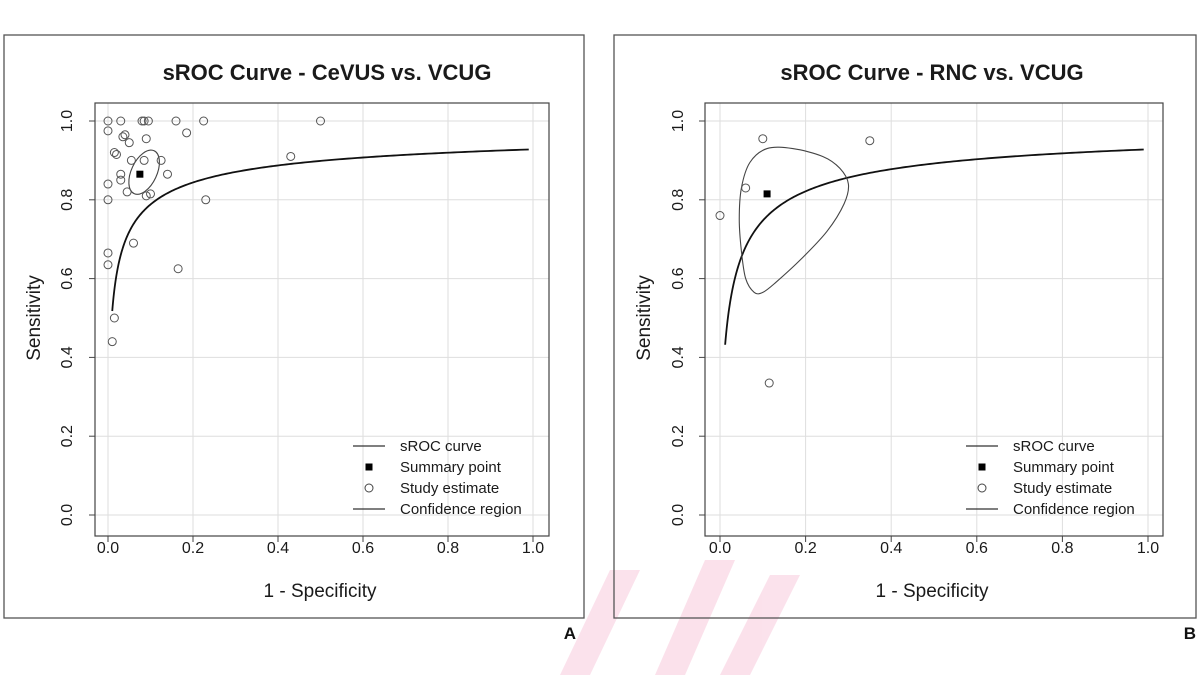 The width and height of the screenshot is (1200, 675). I want to click on panel-b-summary-point, so click(767, 194).